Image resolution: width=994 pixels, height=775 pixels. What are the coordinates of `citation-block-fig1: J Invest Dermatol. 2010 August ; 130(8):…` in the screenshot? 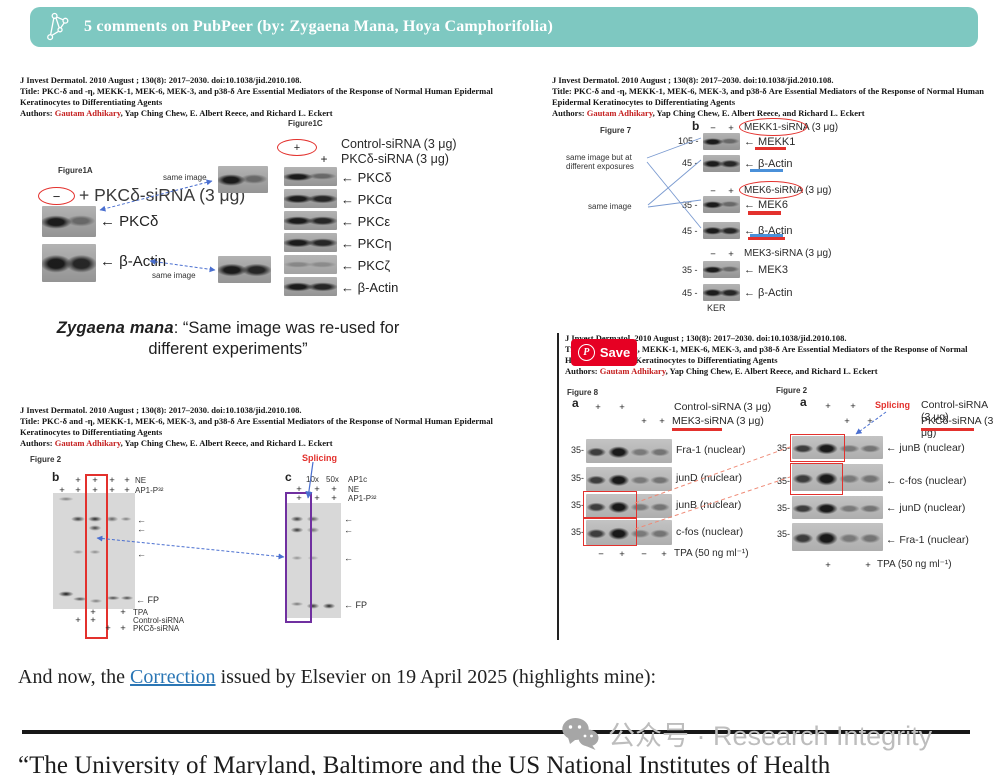 It's located at (270, 97).